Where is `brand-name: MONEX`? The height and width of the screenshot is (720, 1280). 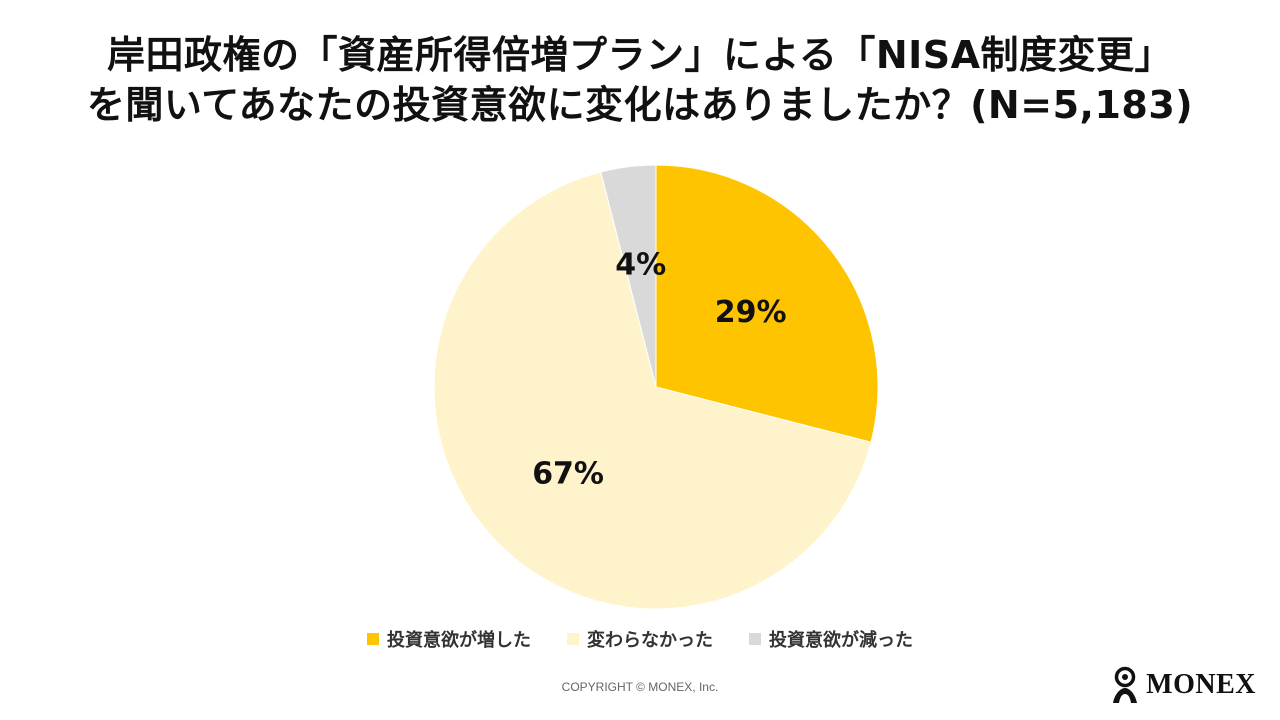
brand-name: MONEX is located at coordinates (1201, 684).